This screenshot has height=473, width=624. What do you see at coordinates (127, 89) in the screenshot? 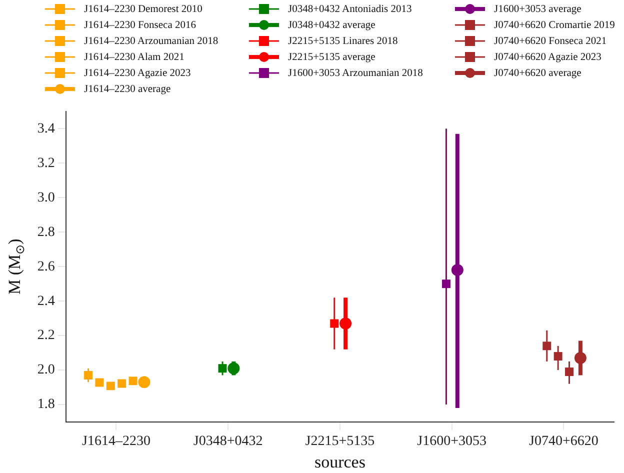
I see `legend-label: J1614–2230 average` at bounding box center [127, 89].